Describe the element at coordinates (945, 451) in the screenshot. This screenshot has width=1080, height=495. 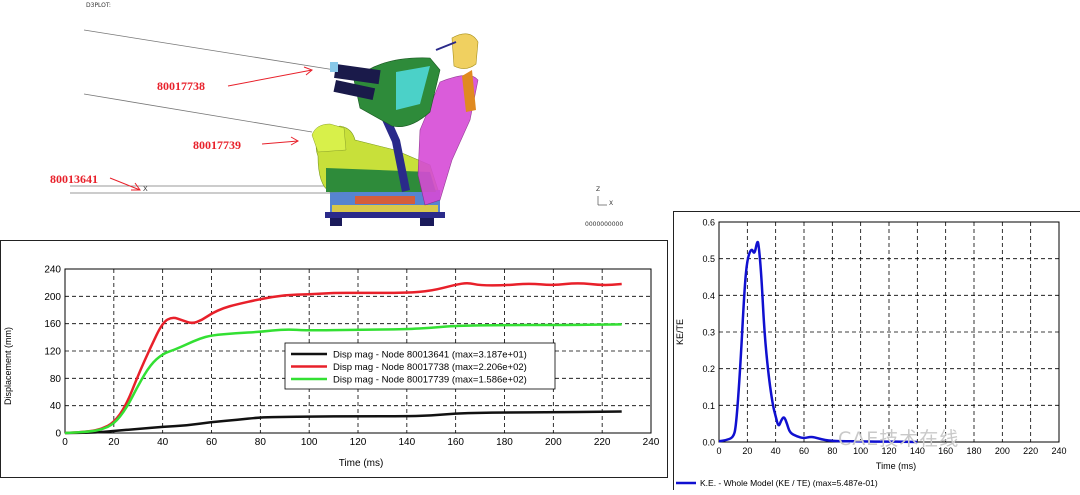
I see `ke-x-tick-label: 160` at that location.